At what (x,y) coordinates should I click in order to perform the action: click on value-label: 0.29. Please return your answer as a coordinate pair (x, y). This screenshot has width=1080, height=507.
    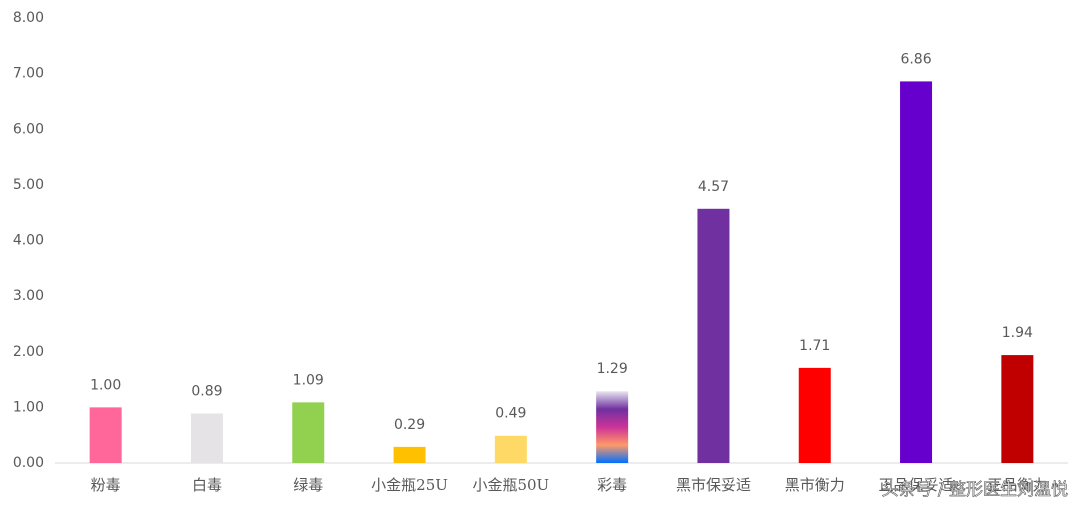
    Looking at the image, I should click on (409, 425).